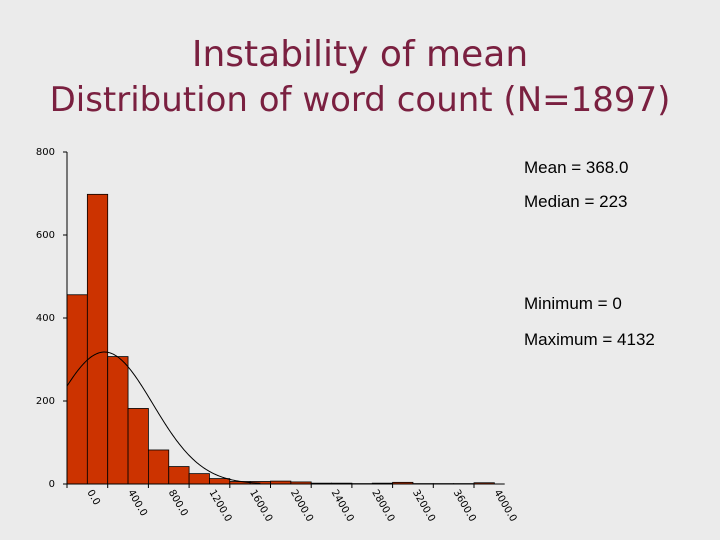 This screenshot has width=720, height=540. I want to click on y-tick-label: 400, so click(45, 318).